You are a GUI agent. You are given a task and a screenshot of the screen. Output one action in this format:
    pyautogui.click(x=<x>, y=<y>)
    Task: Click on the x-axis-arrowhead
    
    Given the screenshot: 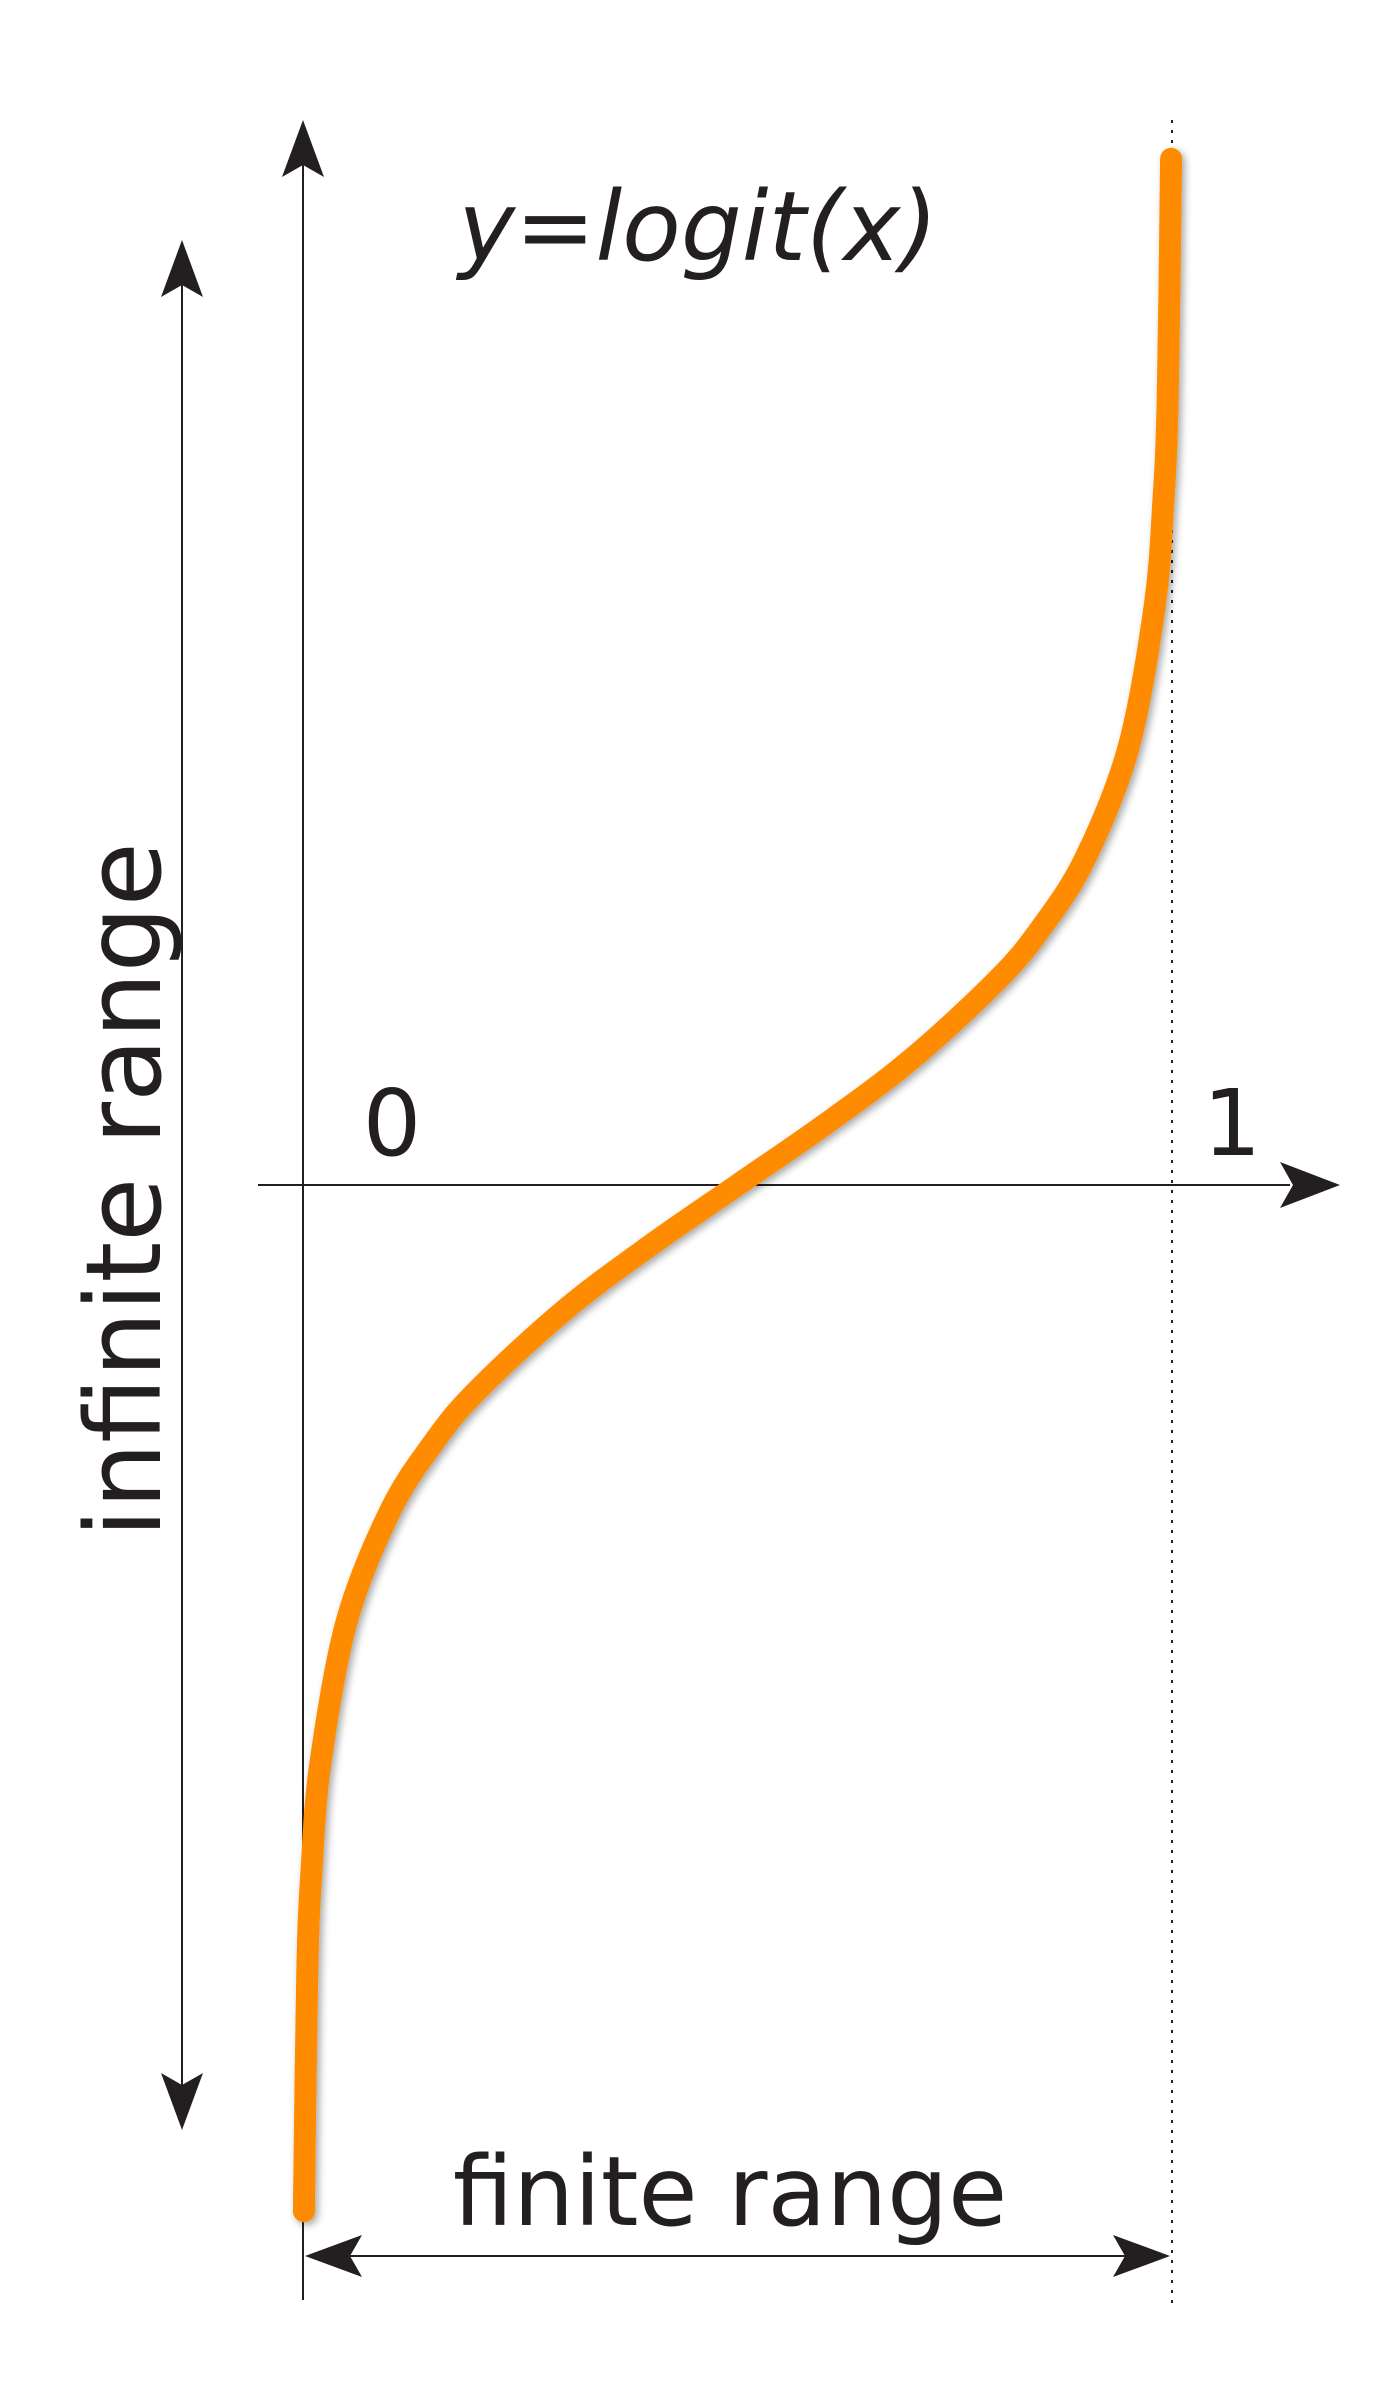 What is the action you would take?
    pyautogui.click(x=1310, y=1185)
    